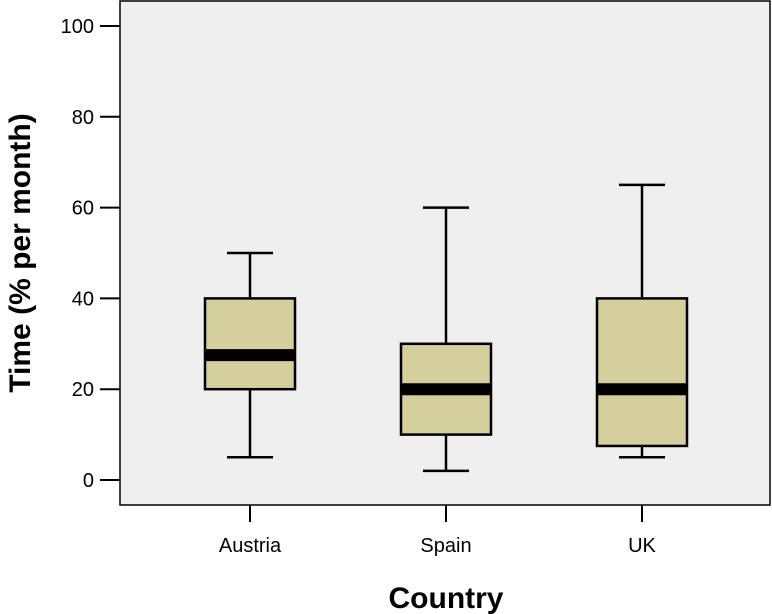 This screenshot has height=614, width=772. I want to click on y-tick-label: 80, so click(83, 118).